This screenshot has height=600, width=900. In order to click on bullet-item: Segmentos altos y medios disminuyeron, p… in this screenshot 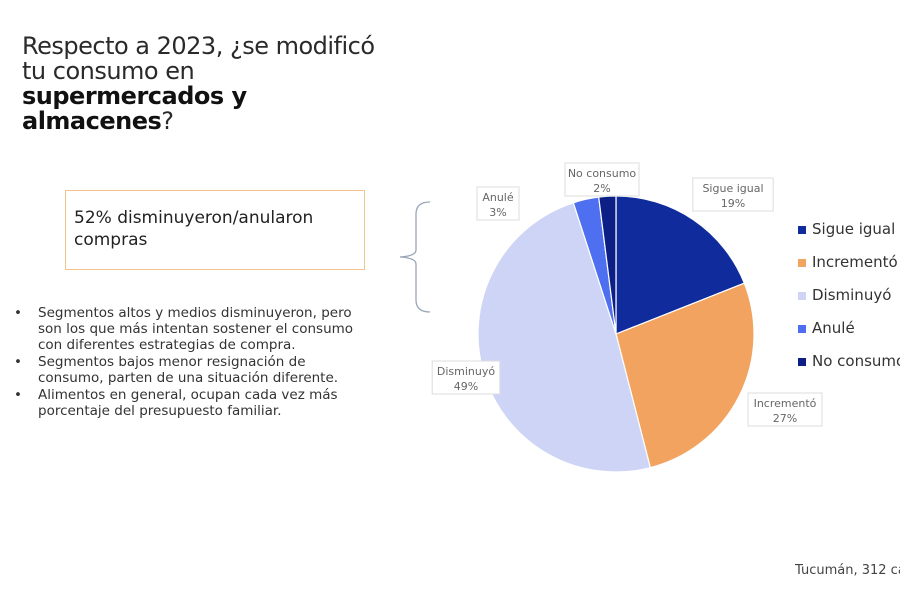, I will do `click(194, 329)`.